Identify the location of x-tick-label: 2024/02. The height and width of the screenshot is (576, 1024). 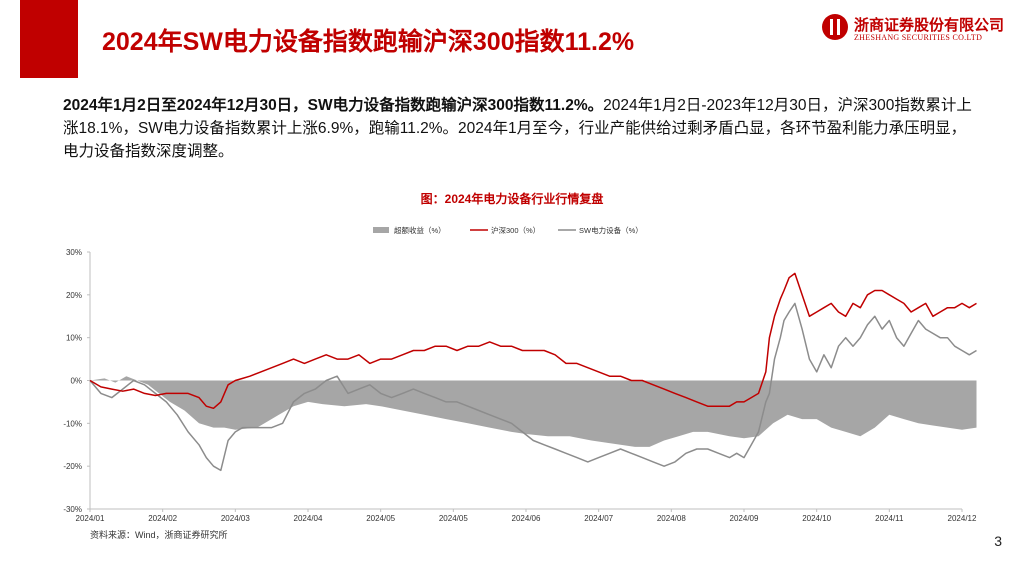
(162, 518).